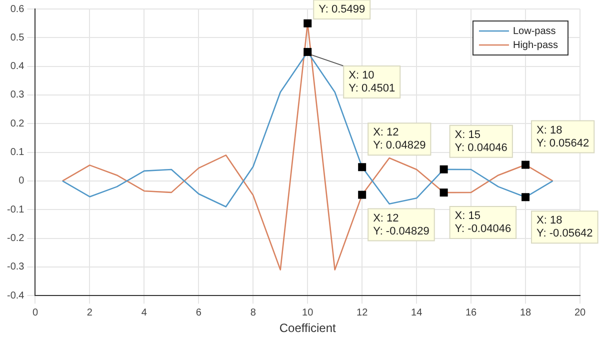  I want to click on x-tick-label: 14, so click(417, 312).